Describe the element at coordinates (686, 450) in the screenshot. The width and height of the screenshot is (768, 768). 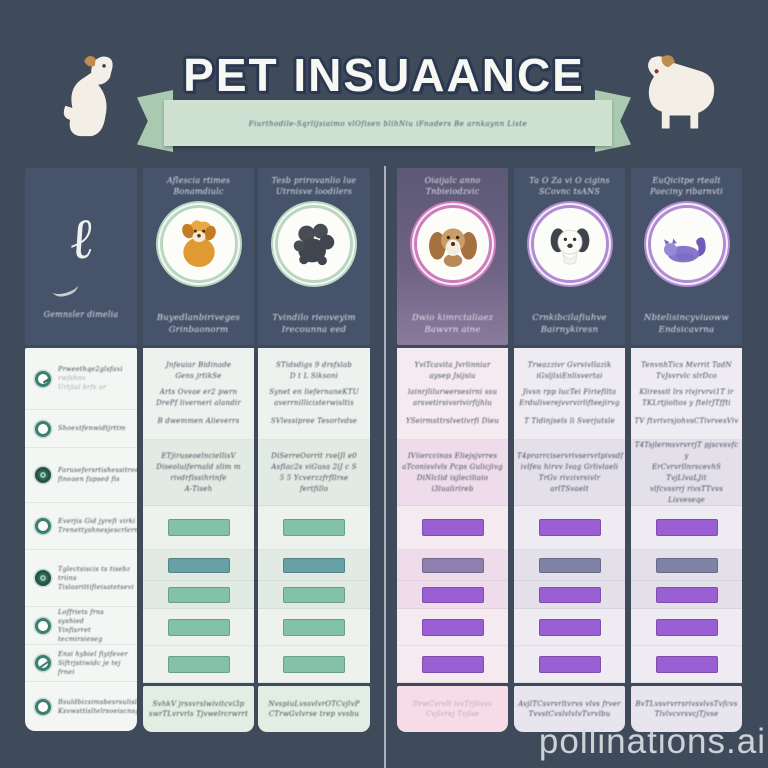
I see `text-line: T4TsjlermsvrvrrjT pjscvsvfc y` at that location.